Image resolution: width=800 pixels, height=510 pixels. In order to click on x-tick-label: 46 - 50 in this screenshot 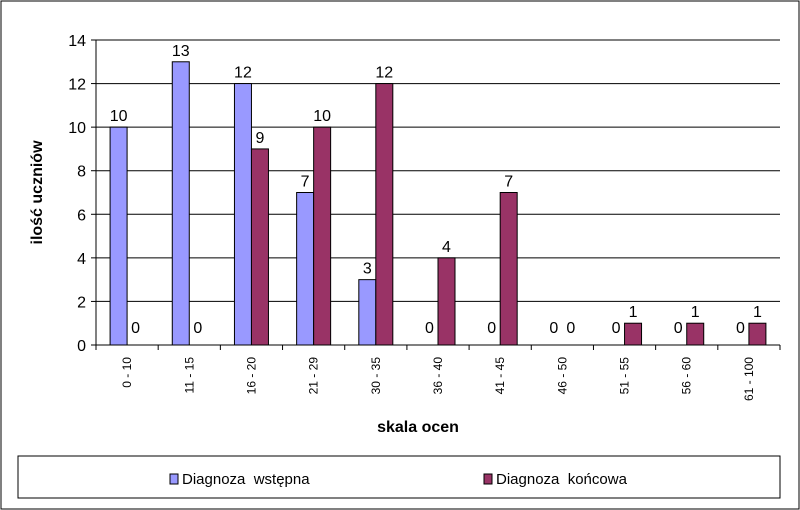, I will do `click(562, 376)`.